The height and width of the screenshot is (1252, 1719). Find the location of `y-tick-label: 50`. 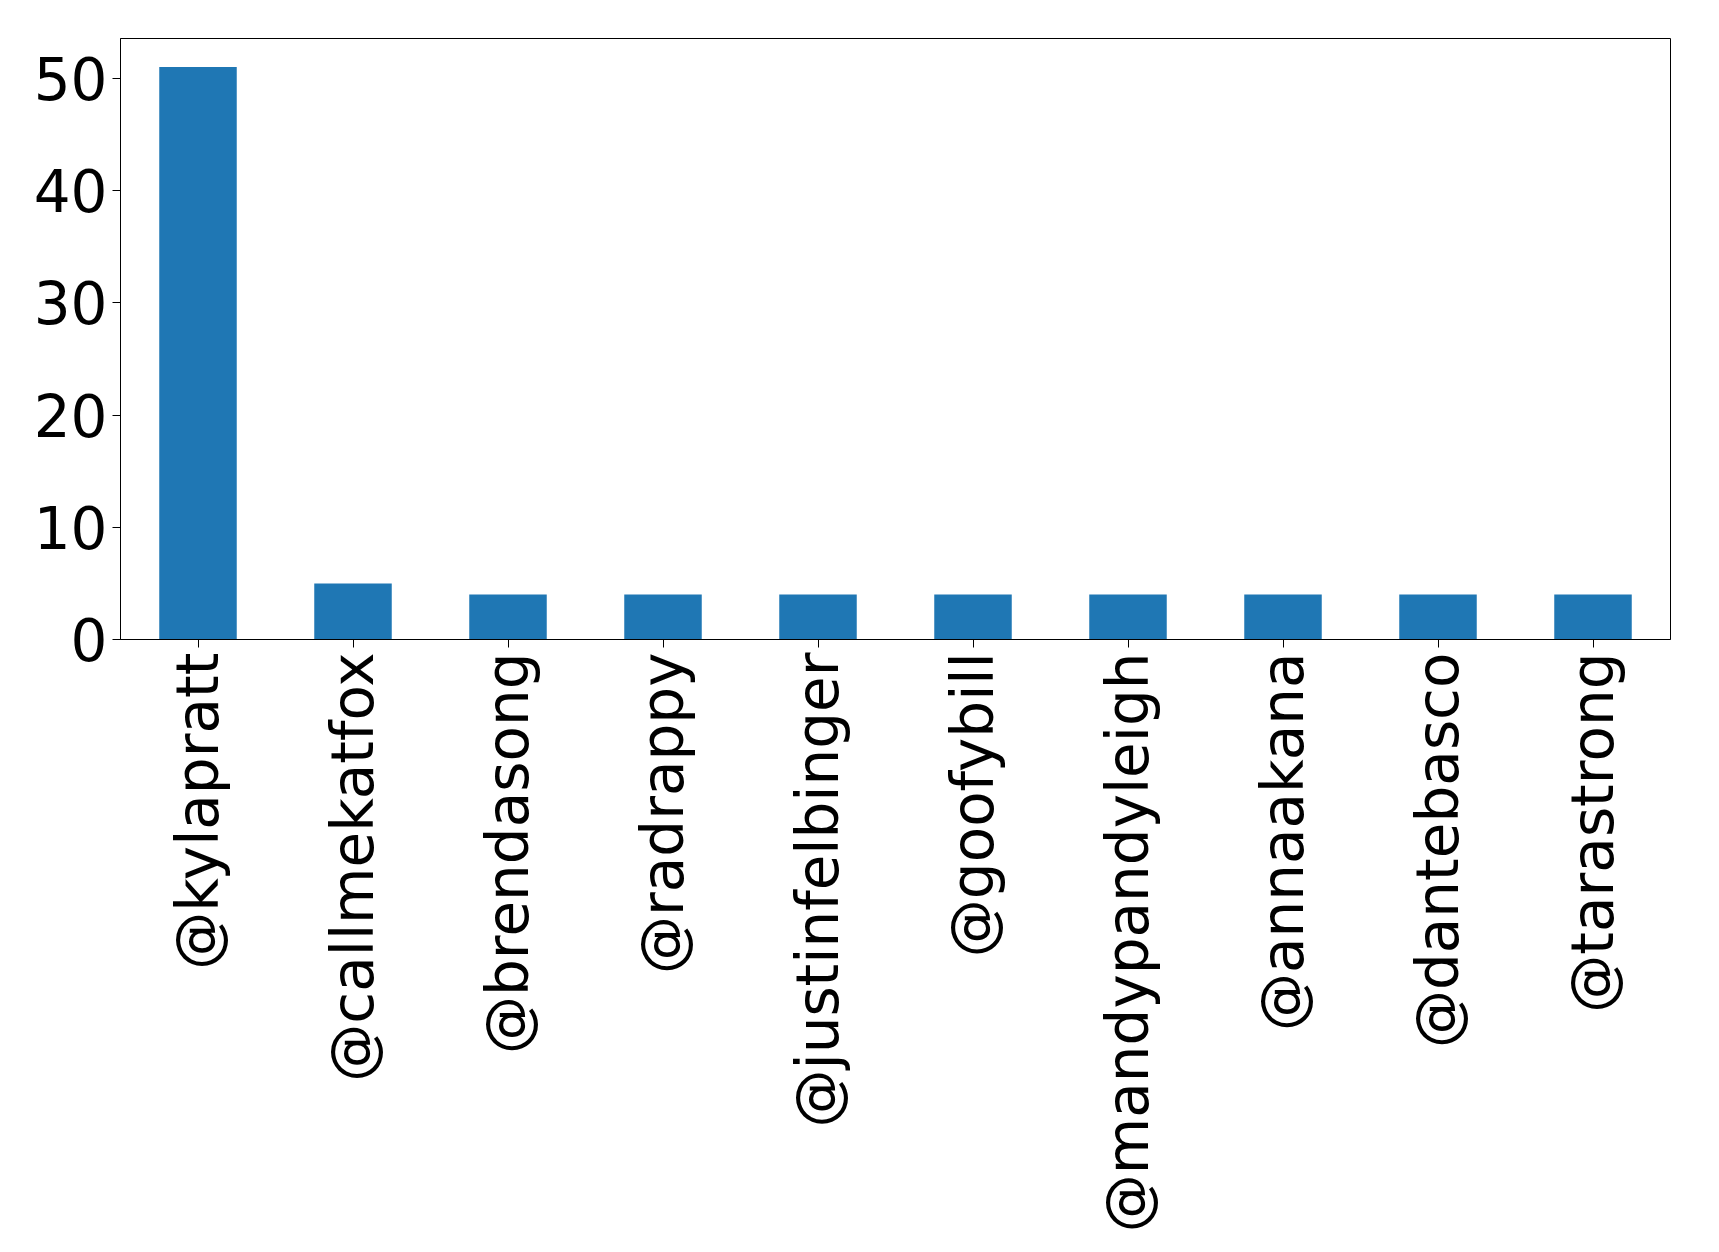

y-tick-label: 50 is located at coordinates (70, 79).